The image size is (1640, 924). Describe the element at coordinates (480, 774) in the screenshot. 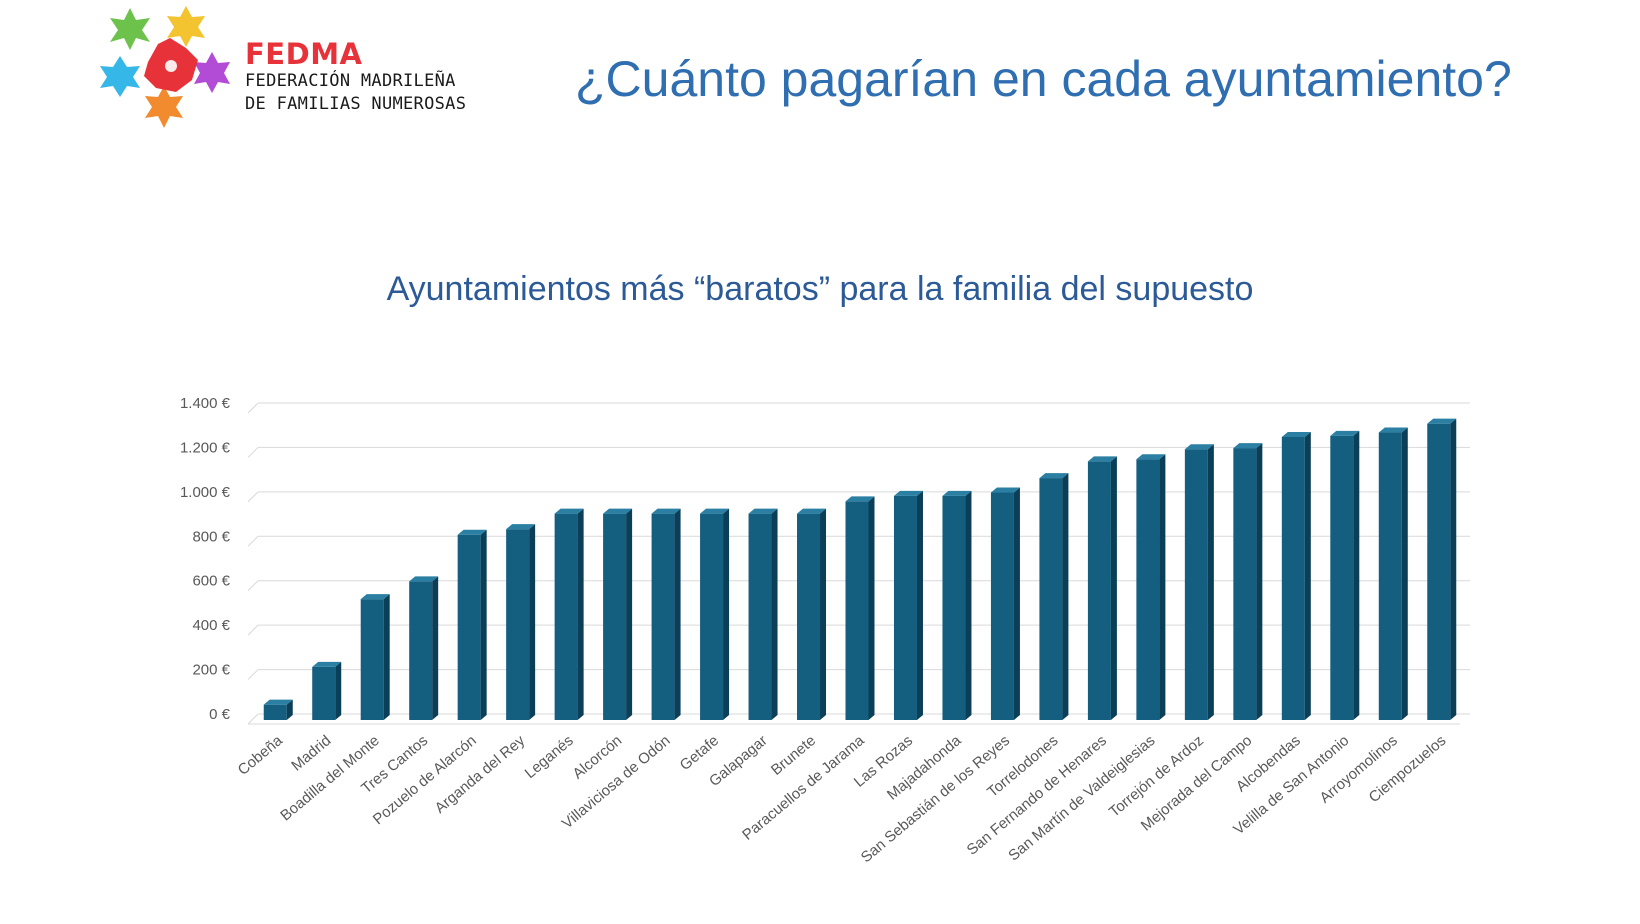

I see `x-tick-label: Arganda del Rey` at that location.